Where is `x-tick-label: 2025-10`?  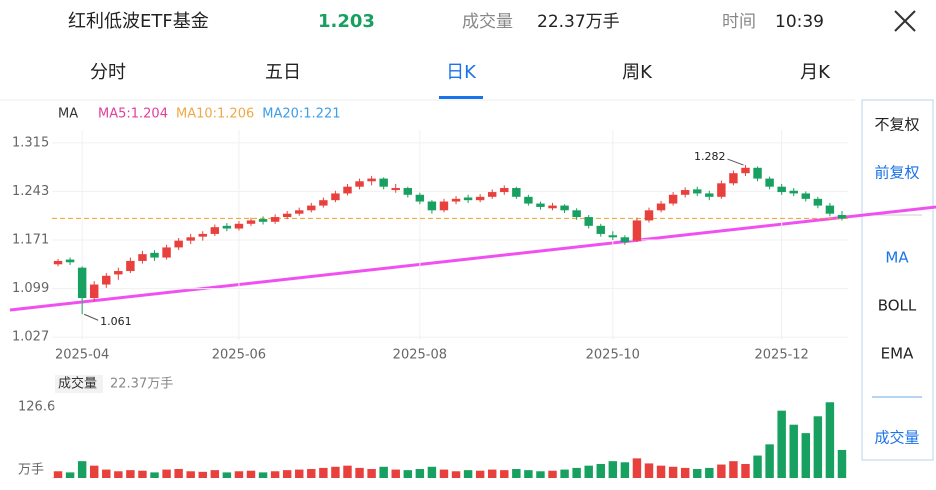
x-tick-label: 2025-10 is located at coordinates (613, 355).